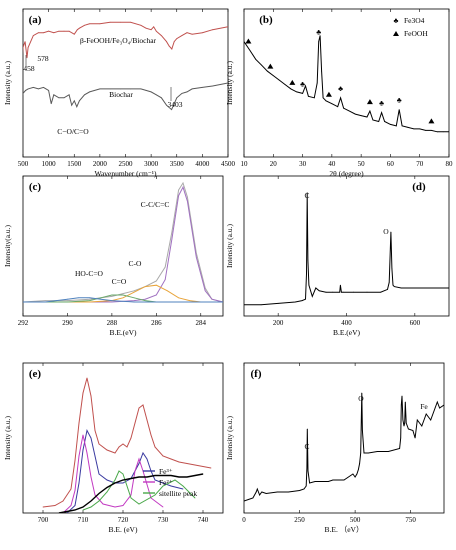 Image resolution: width=456 pixels, height=550 pixels. Describe the element at coordinates (83, 520) in the screenshot. I see `x-tick-label: 710` at that location.